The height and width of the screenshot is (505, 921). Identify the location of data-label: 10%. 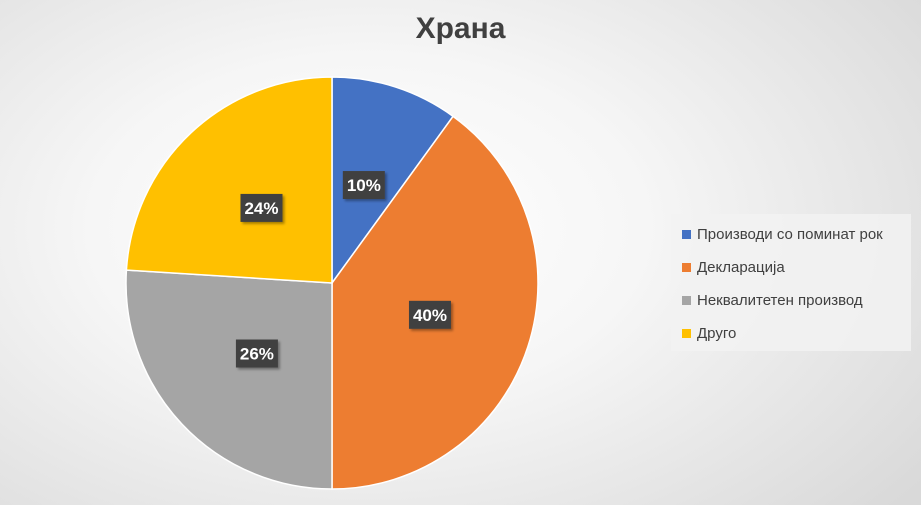
(363, 185).